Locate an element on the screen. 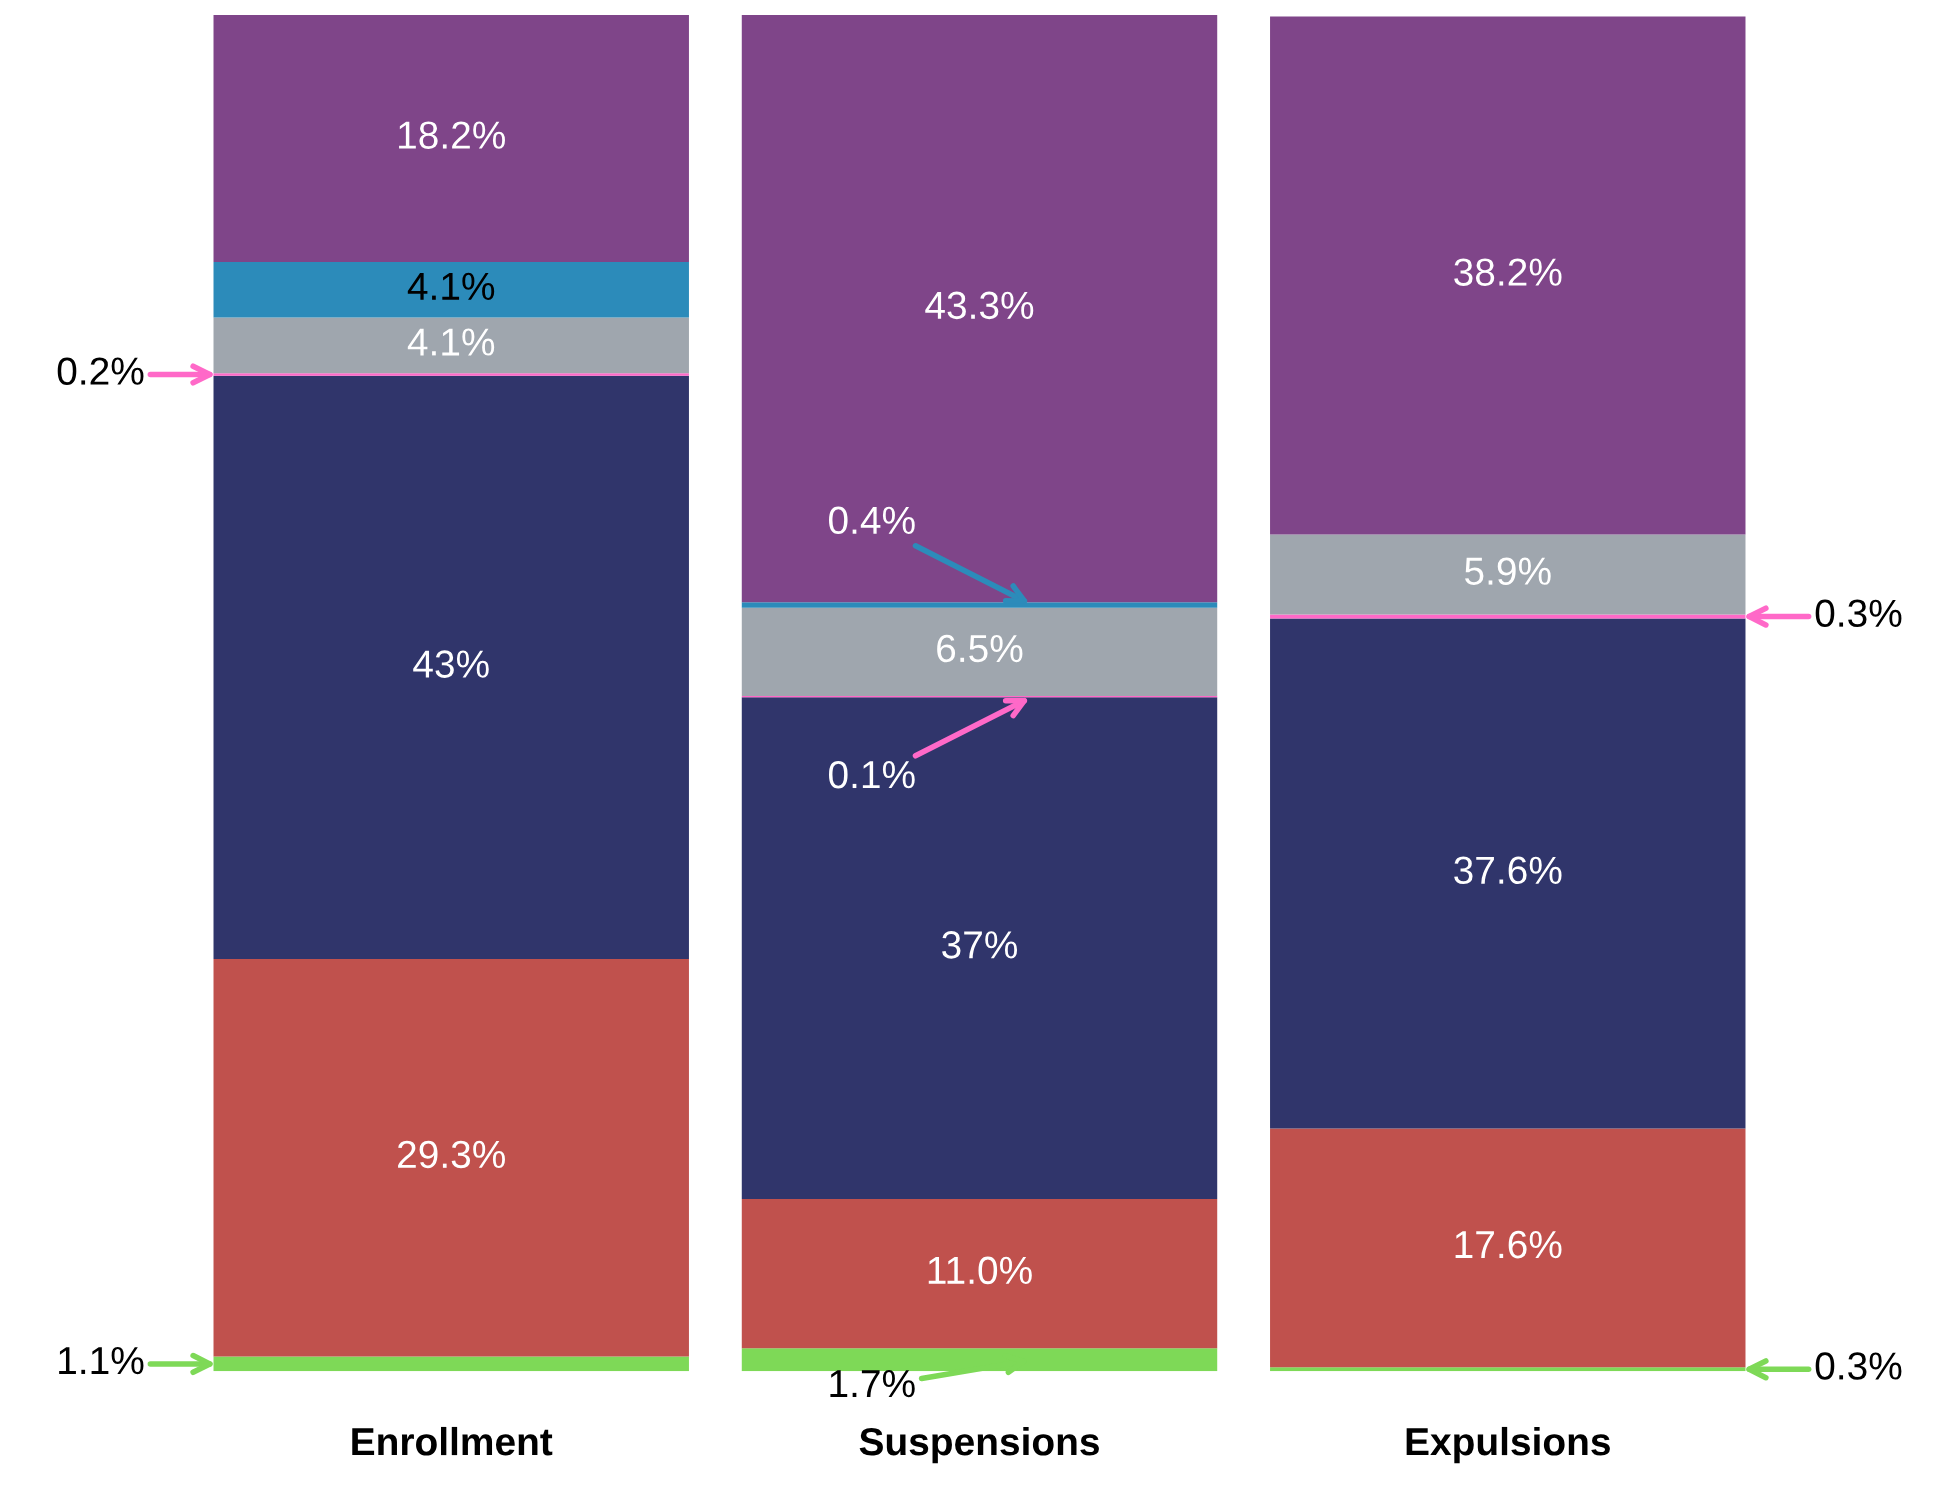 This screenshot has height=1507, width=1959. data-label: 0.4% is located at coordinates (871, 520).